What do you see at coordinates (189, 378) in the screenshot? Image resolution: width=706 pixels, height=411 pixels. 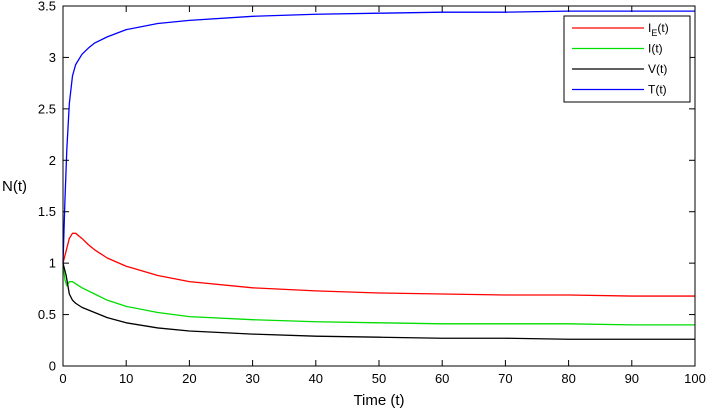 I see `x-tick-label: 20` at bounding box center [189, 378].